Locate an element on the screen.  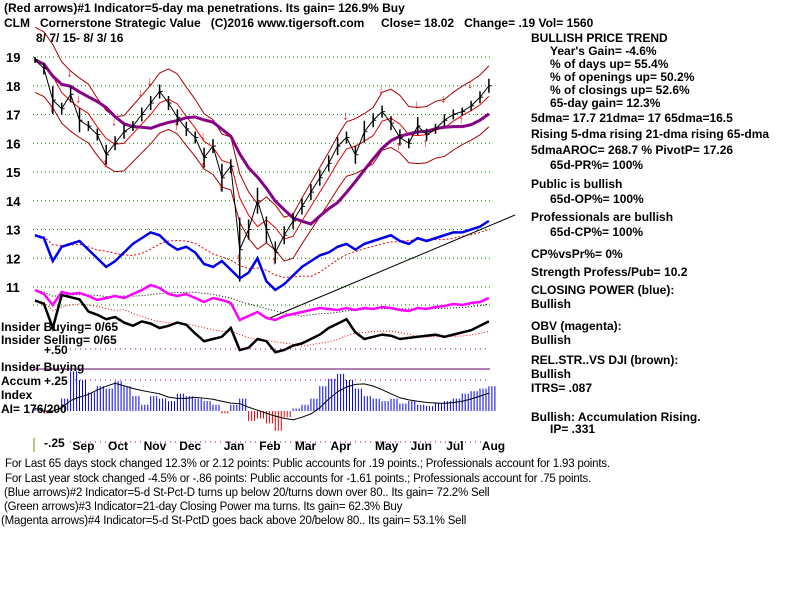
month-label: Oct is located at coordinates (118, 446).